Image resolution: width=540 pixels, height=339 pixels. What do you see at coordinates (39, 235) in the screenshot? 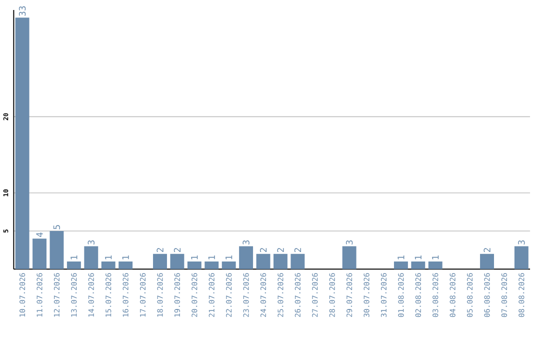
I see `data-label: 4` at bounding box center [39, 235].